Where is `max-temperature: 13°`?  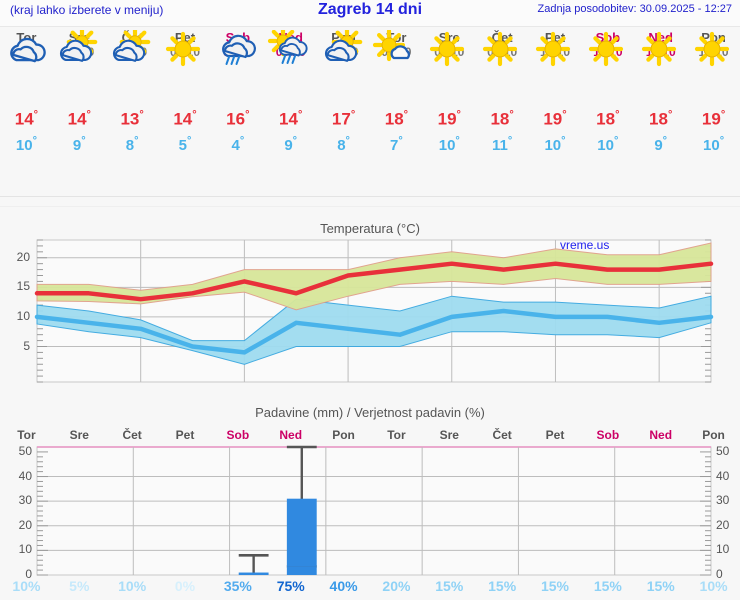 max-temperature: 13° is located at coordinates (132, 119).